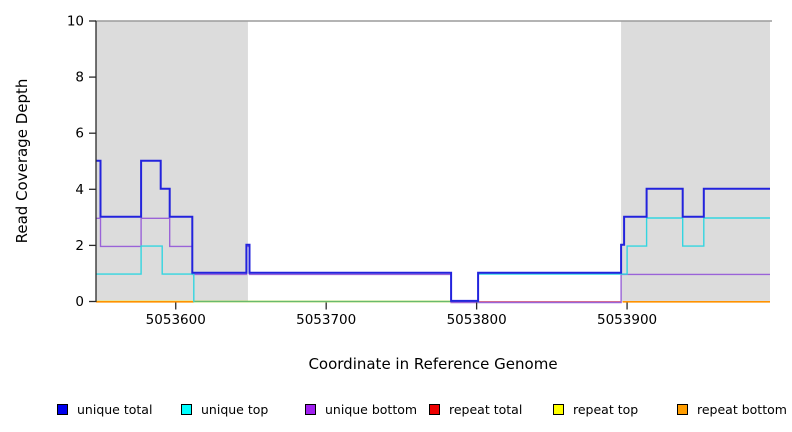  What do you see at coordinates (477, 320) in the screenshot?
I see `x-tick-label: 5053800` at bounding box center [477, 320].